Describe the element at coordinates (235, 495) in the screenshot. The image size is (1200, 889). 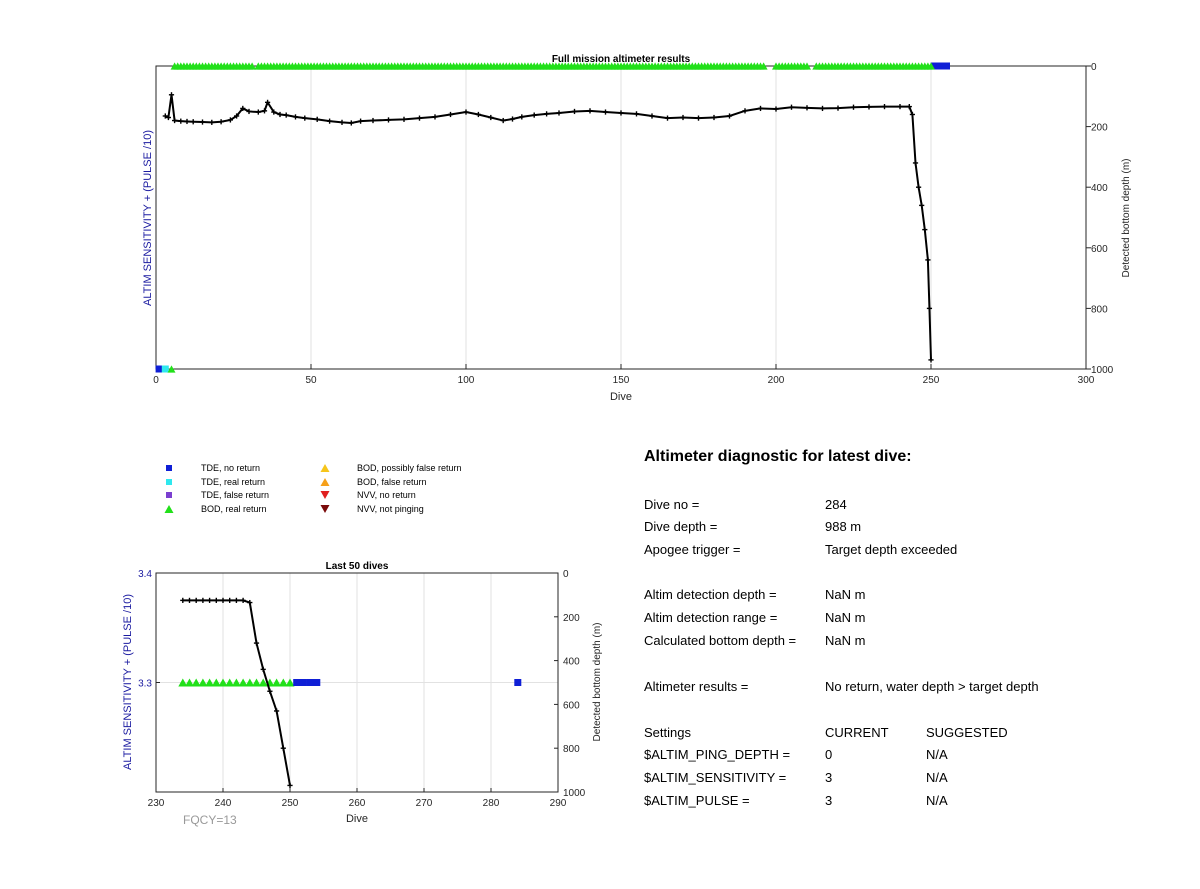
I see `legend-label: TDE, false return` at that location.